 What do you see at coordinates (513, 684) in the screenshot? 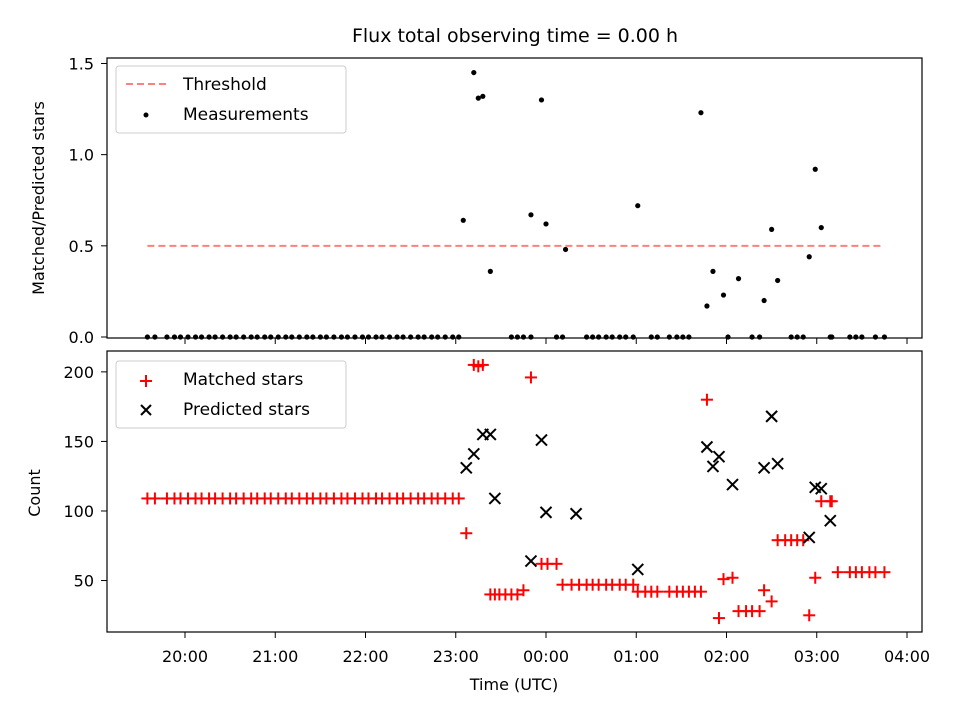
I see `x-axis-label: Time (UTC)` at bounding box center [513, 684].